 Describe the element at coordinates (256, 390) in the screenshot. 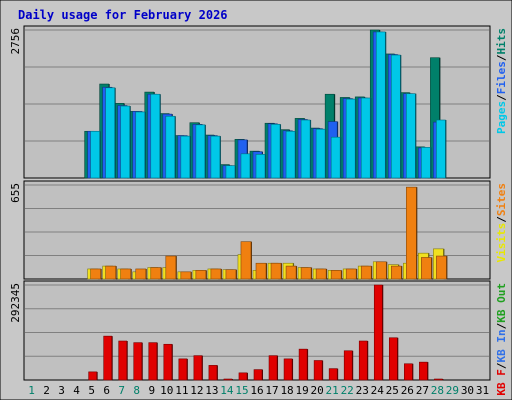

I see `day-label-16: 16` at that location.